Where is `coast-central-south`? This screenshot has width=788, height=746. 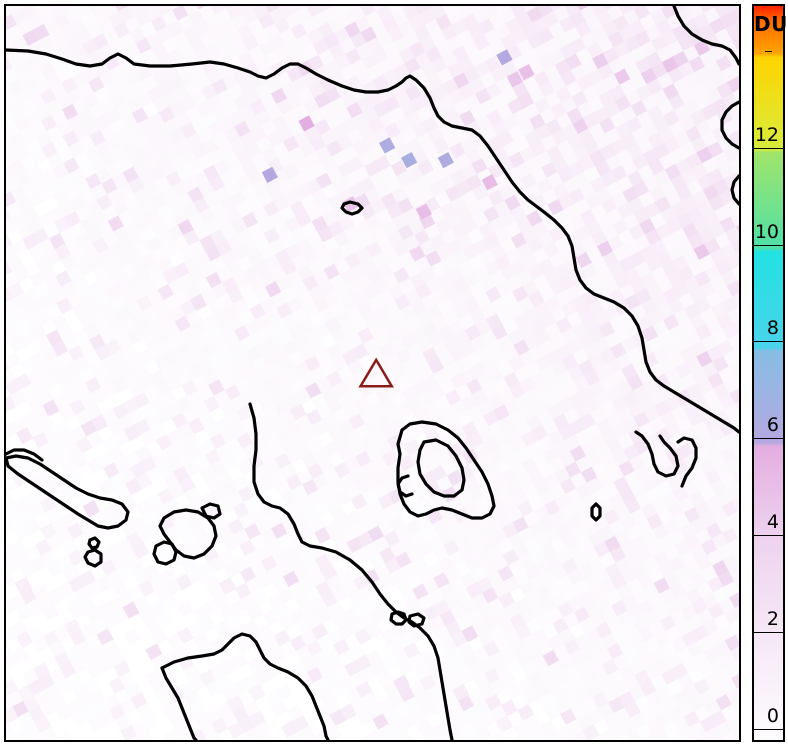 coast-central-south is located at coordinates (351, 571).